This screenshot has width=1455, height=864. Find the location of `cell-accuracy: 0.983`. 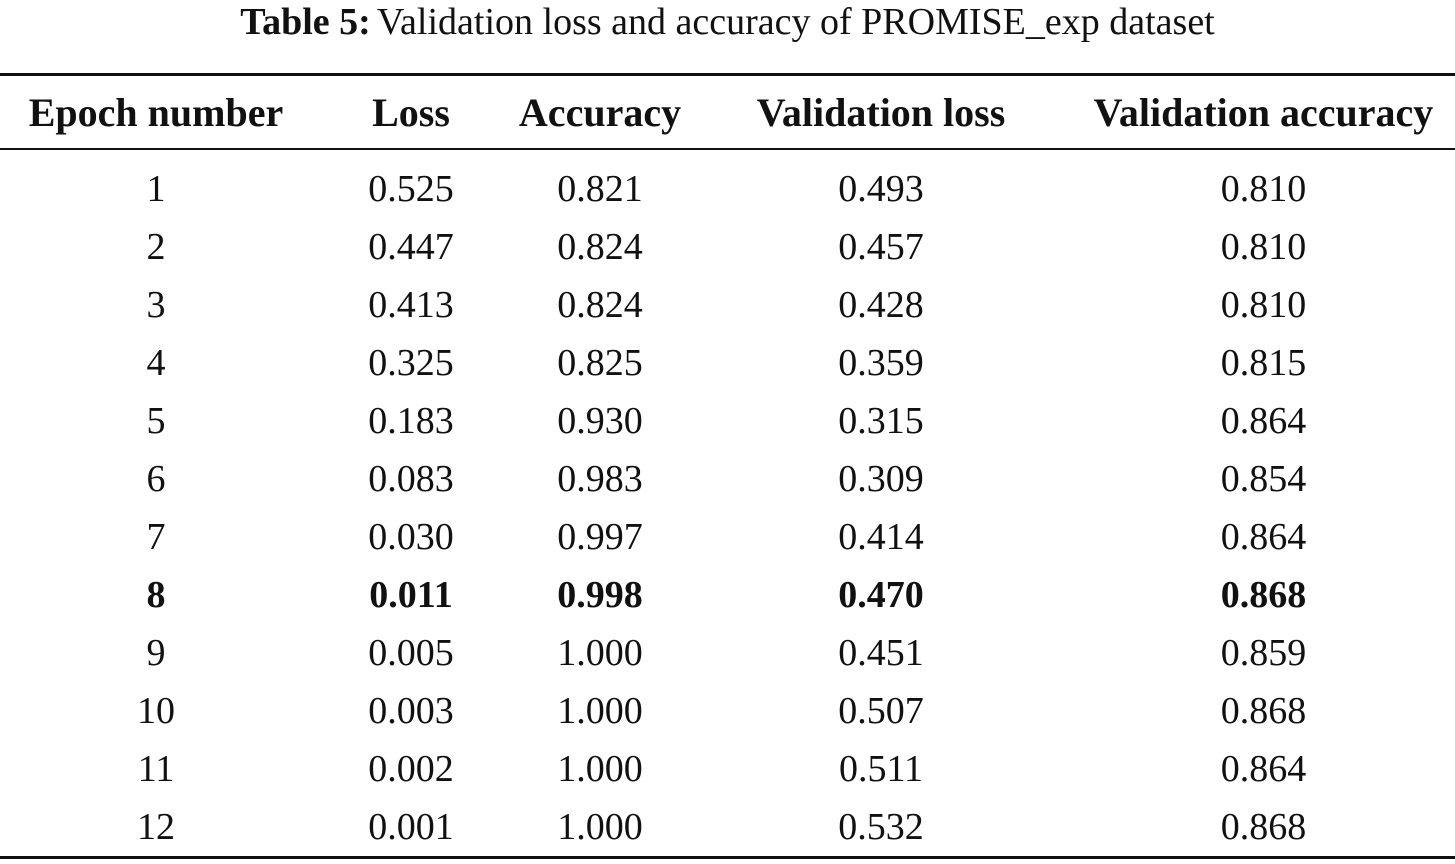

cell-accuracy: 0.983 is located at coordinates (600, 479).